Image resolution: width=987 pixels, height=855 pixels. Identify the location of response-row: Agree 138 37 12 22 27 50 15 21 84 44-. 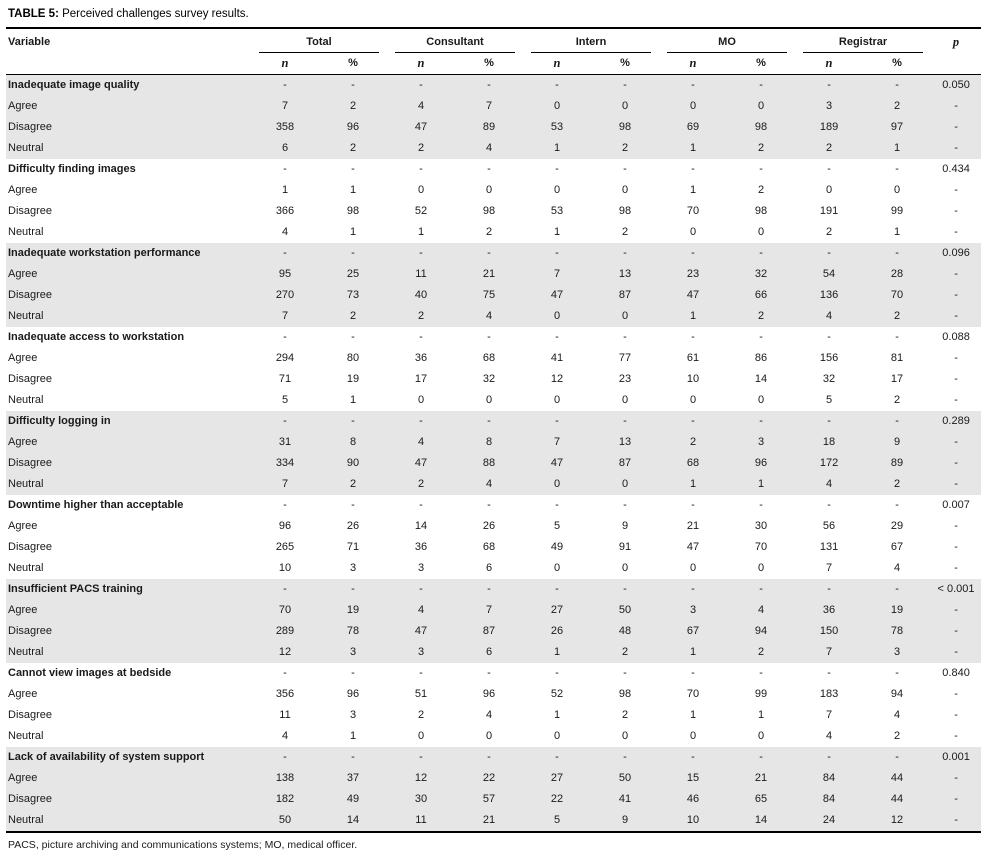
(494, 778).